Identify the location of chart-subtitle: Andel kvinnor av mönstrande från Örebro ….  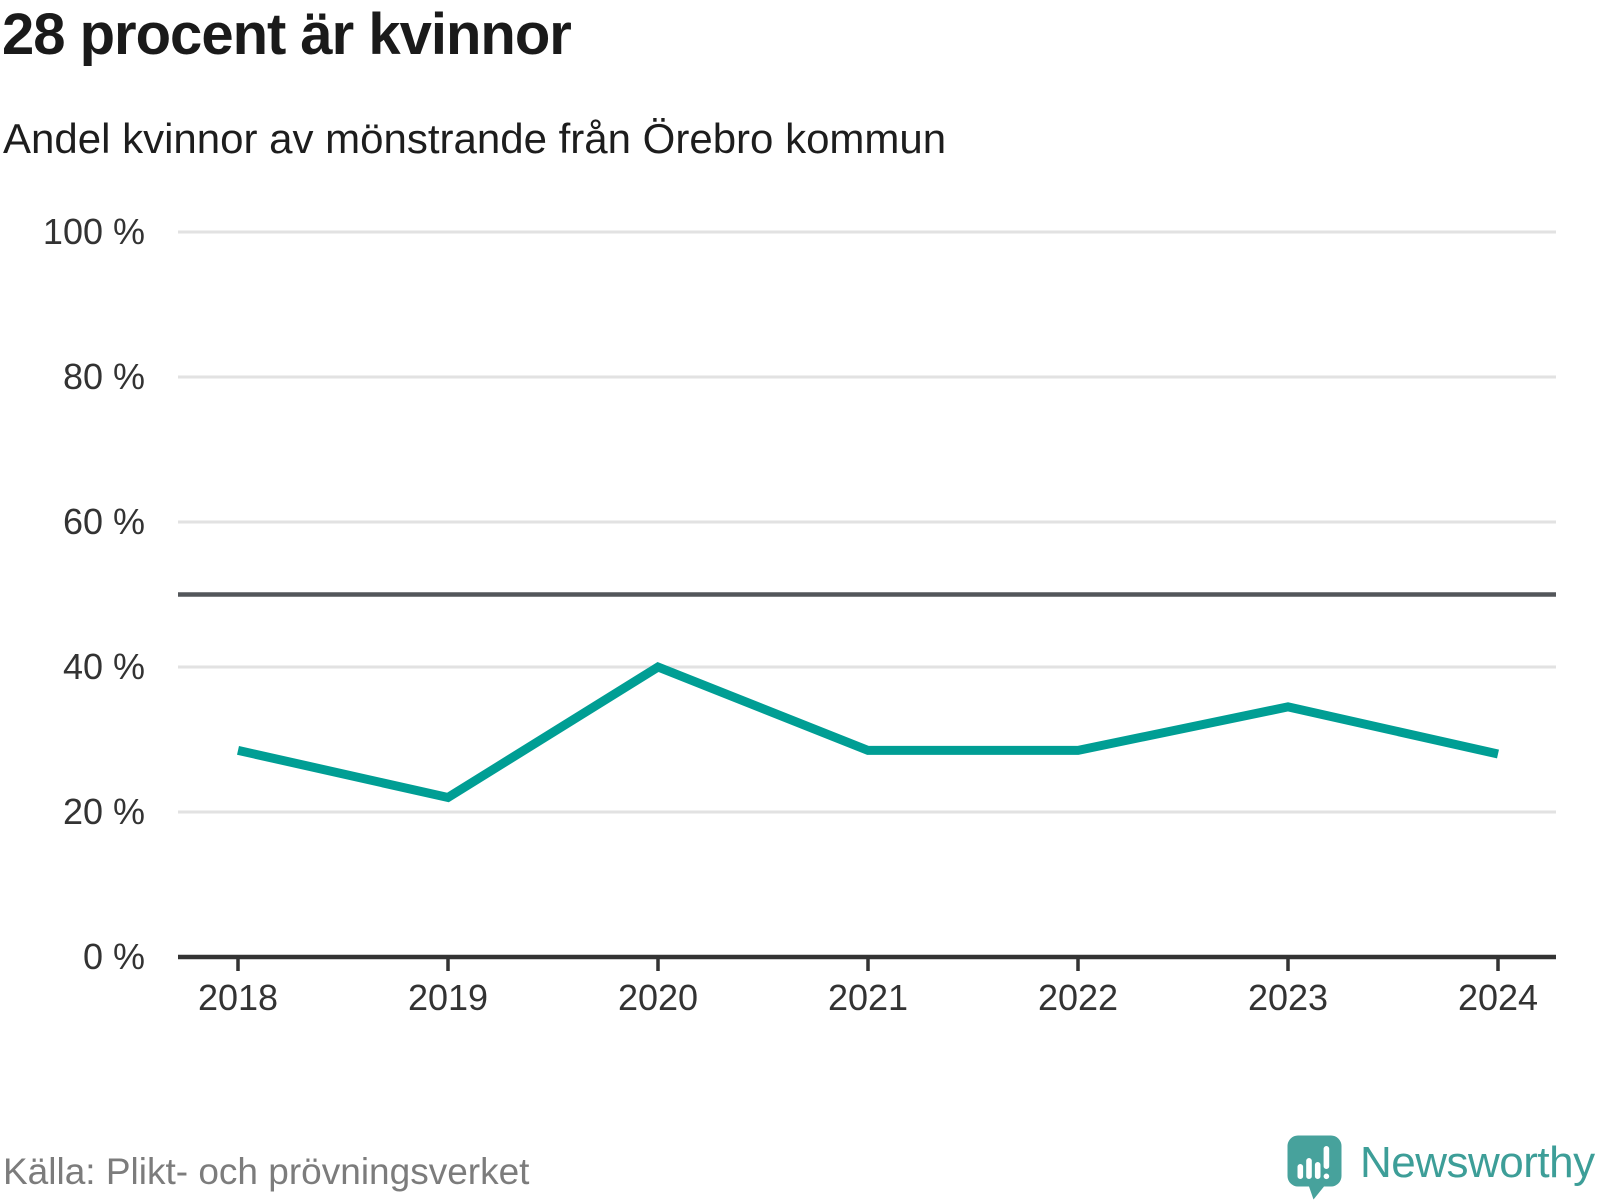
(475, 138).